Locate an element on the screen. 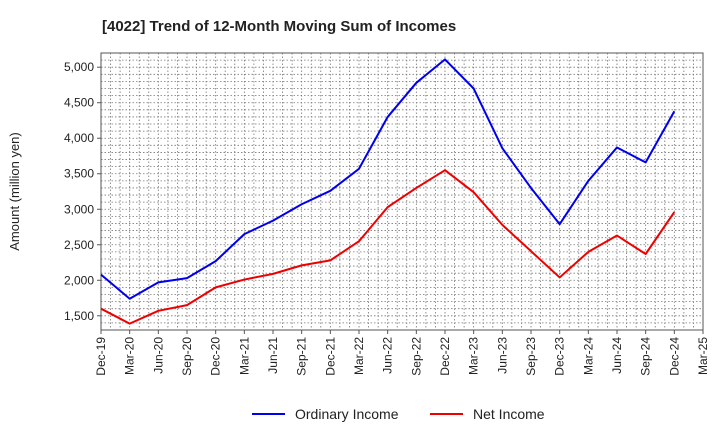  x-tick-label: Dec-20 is located at coordinates (216, 356).